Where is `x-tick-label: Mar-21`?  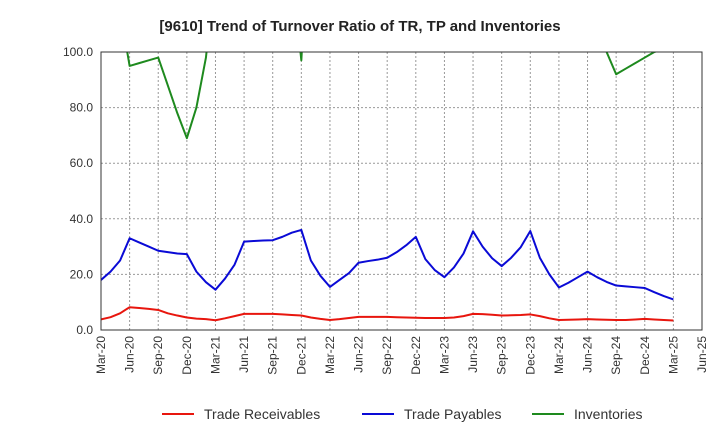
x-tick-label: Mar-21 is located at coordinates (215, 355).